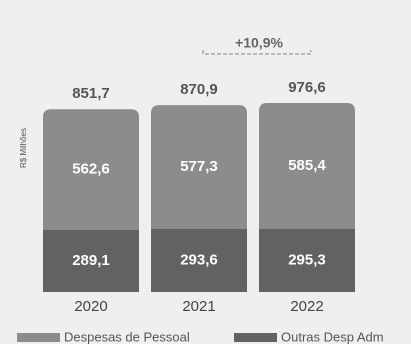 The height and width of the screenshot is (344, 411). I want to click on value-label: 577,3, so click(199, 166).